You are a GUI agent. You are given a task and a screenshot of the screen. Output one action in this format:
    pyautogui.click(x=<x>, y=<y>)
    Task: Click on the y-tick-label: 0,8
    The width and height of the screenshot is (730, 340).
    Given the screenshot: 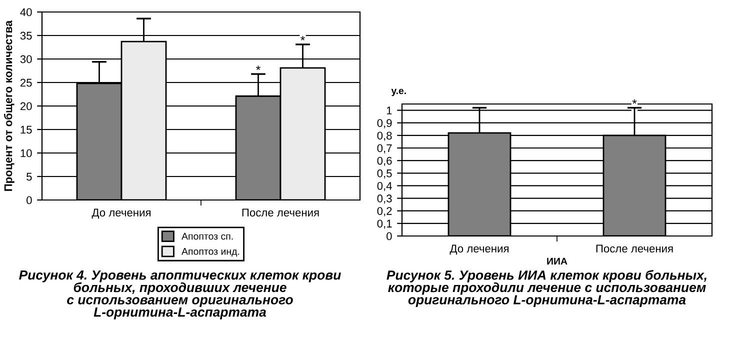 What is the action you would take?
    pyautogui.click(x=384, y=136)
    